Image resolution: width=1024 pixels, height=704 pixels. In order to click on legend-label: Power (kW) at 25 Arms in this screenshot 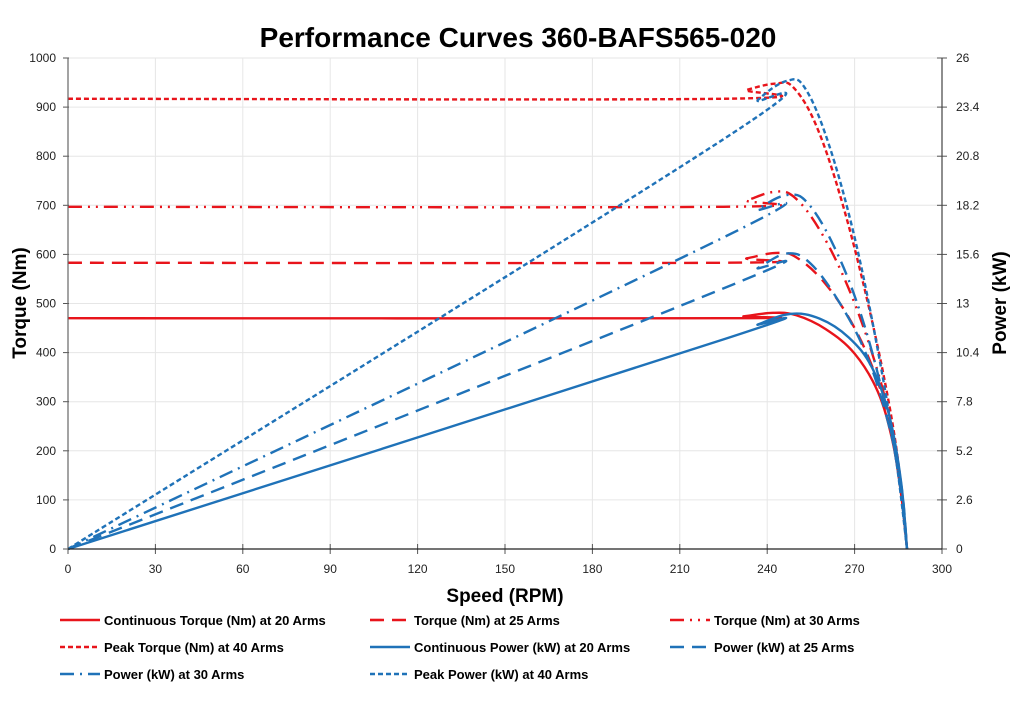, I will do `click(784, 647)`.